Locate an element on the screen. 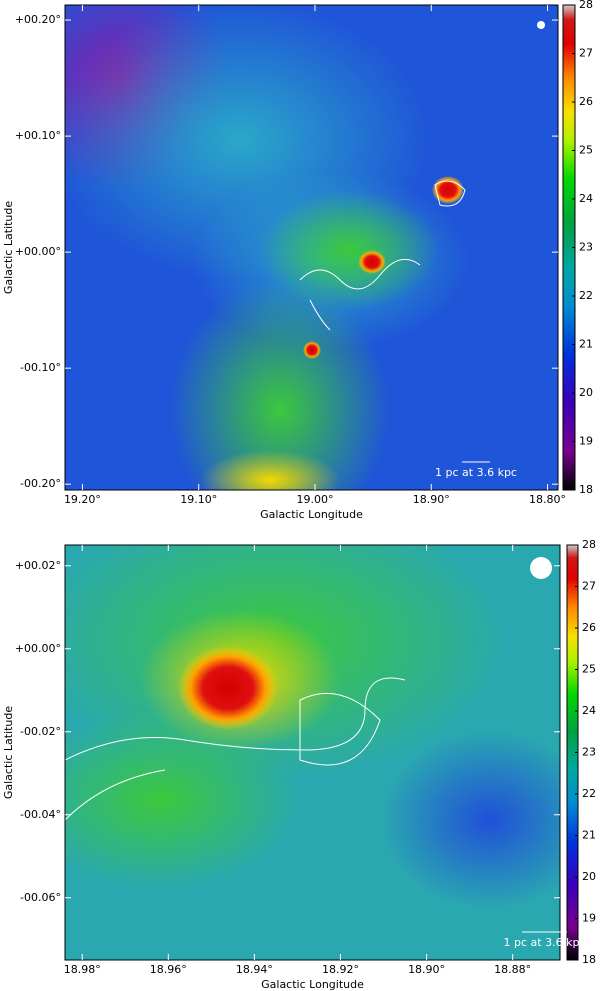 The width and height of the screenshot is (600, 991). y-tick-label: -00.20° is located at coordinates (40, 483).